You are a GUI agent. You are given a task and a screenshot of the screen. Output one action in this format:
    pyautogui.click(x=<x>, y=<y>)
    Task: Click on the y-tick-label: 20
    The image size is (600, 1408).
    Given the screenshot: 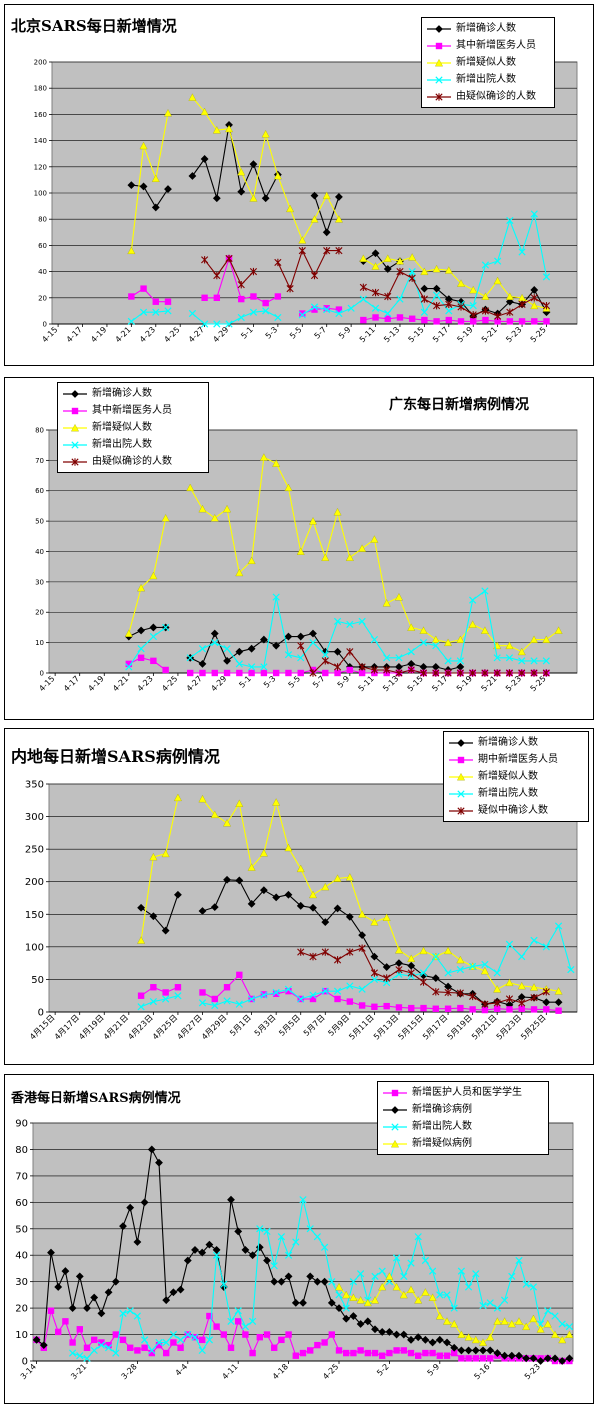 What is the action you would take?
    pyautogui.click(x=42, y=298)
    